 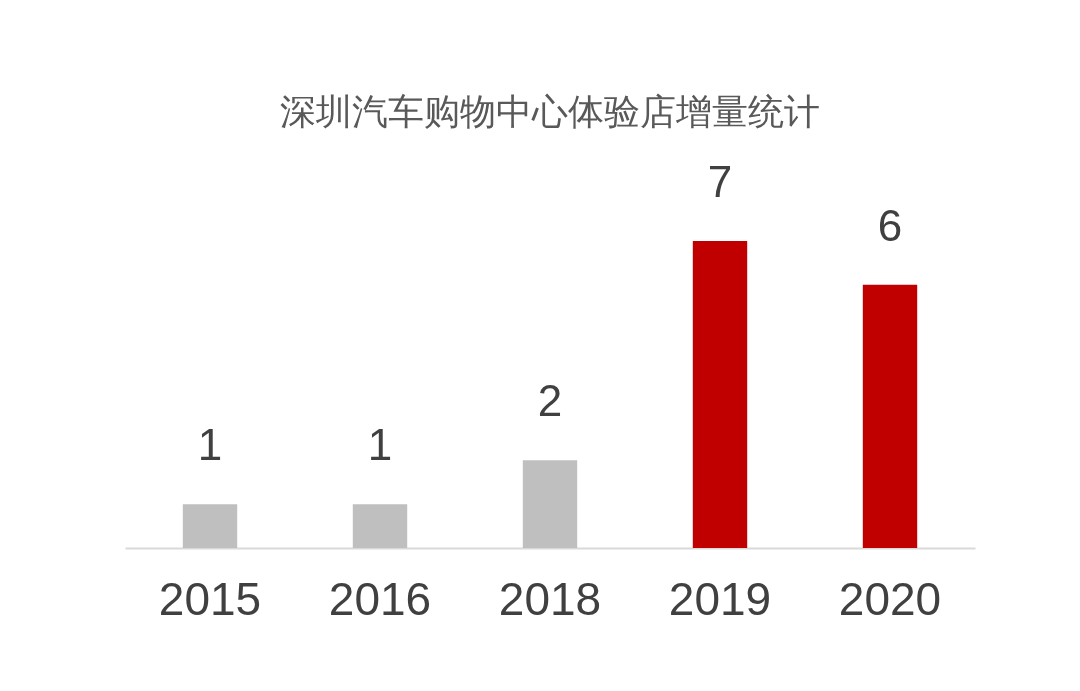 I want to click on data-label: 6, so click(x=890, y=225).